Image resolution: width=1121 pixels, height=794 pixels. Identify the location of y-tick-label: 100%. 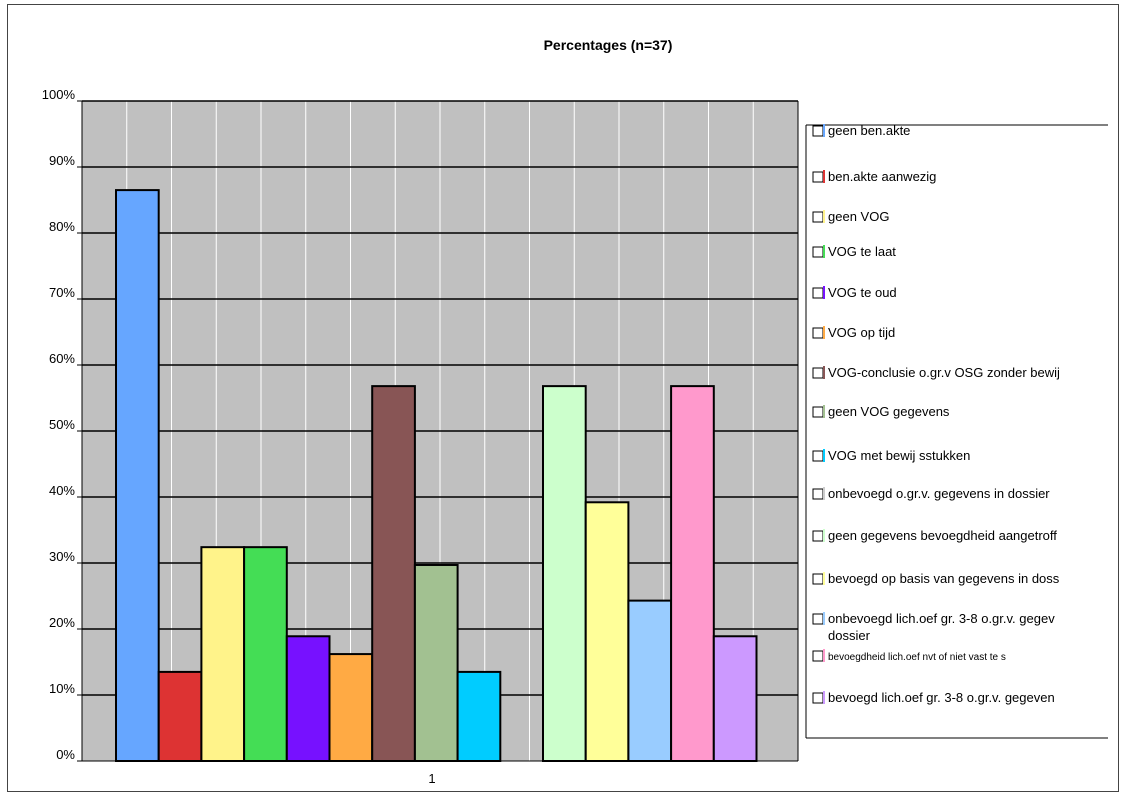
(59, 94).